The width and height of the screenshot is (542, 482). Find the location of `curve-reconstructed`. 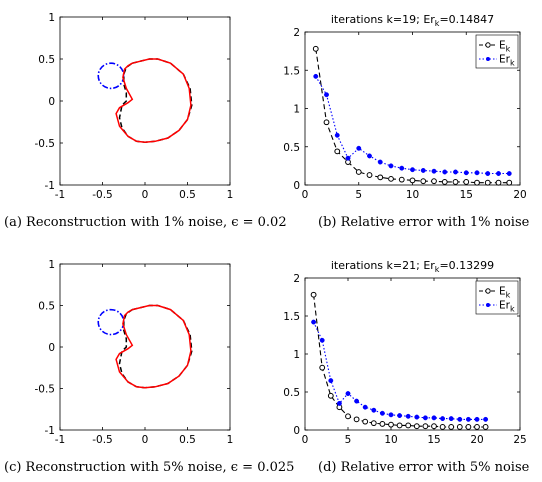

curve-reconstructed is located at coordinates (153, 100).